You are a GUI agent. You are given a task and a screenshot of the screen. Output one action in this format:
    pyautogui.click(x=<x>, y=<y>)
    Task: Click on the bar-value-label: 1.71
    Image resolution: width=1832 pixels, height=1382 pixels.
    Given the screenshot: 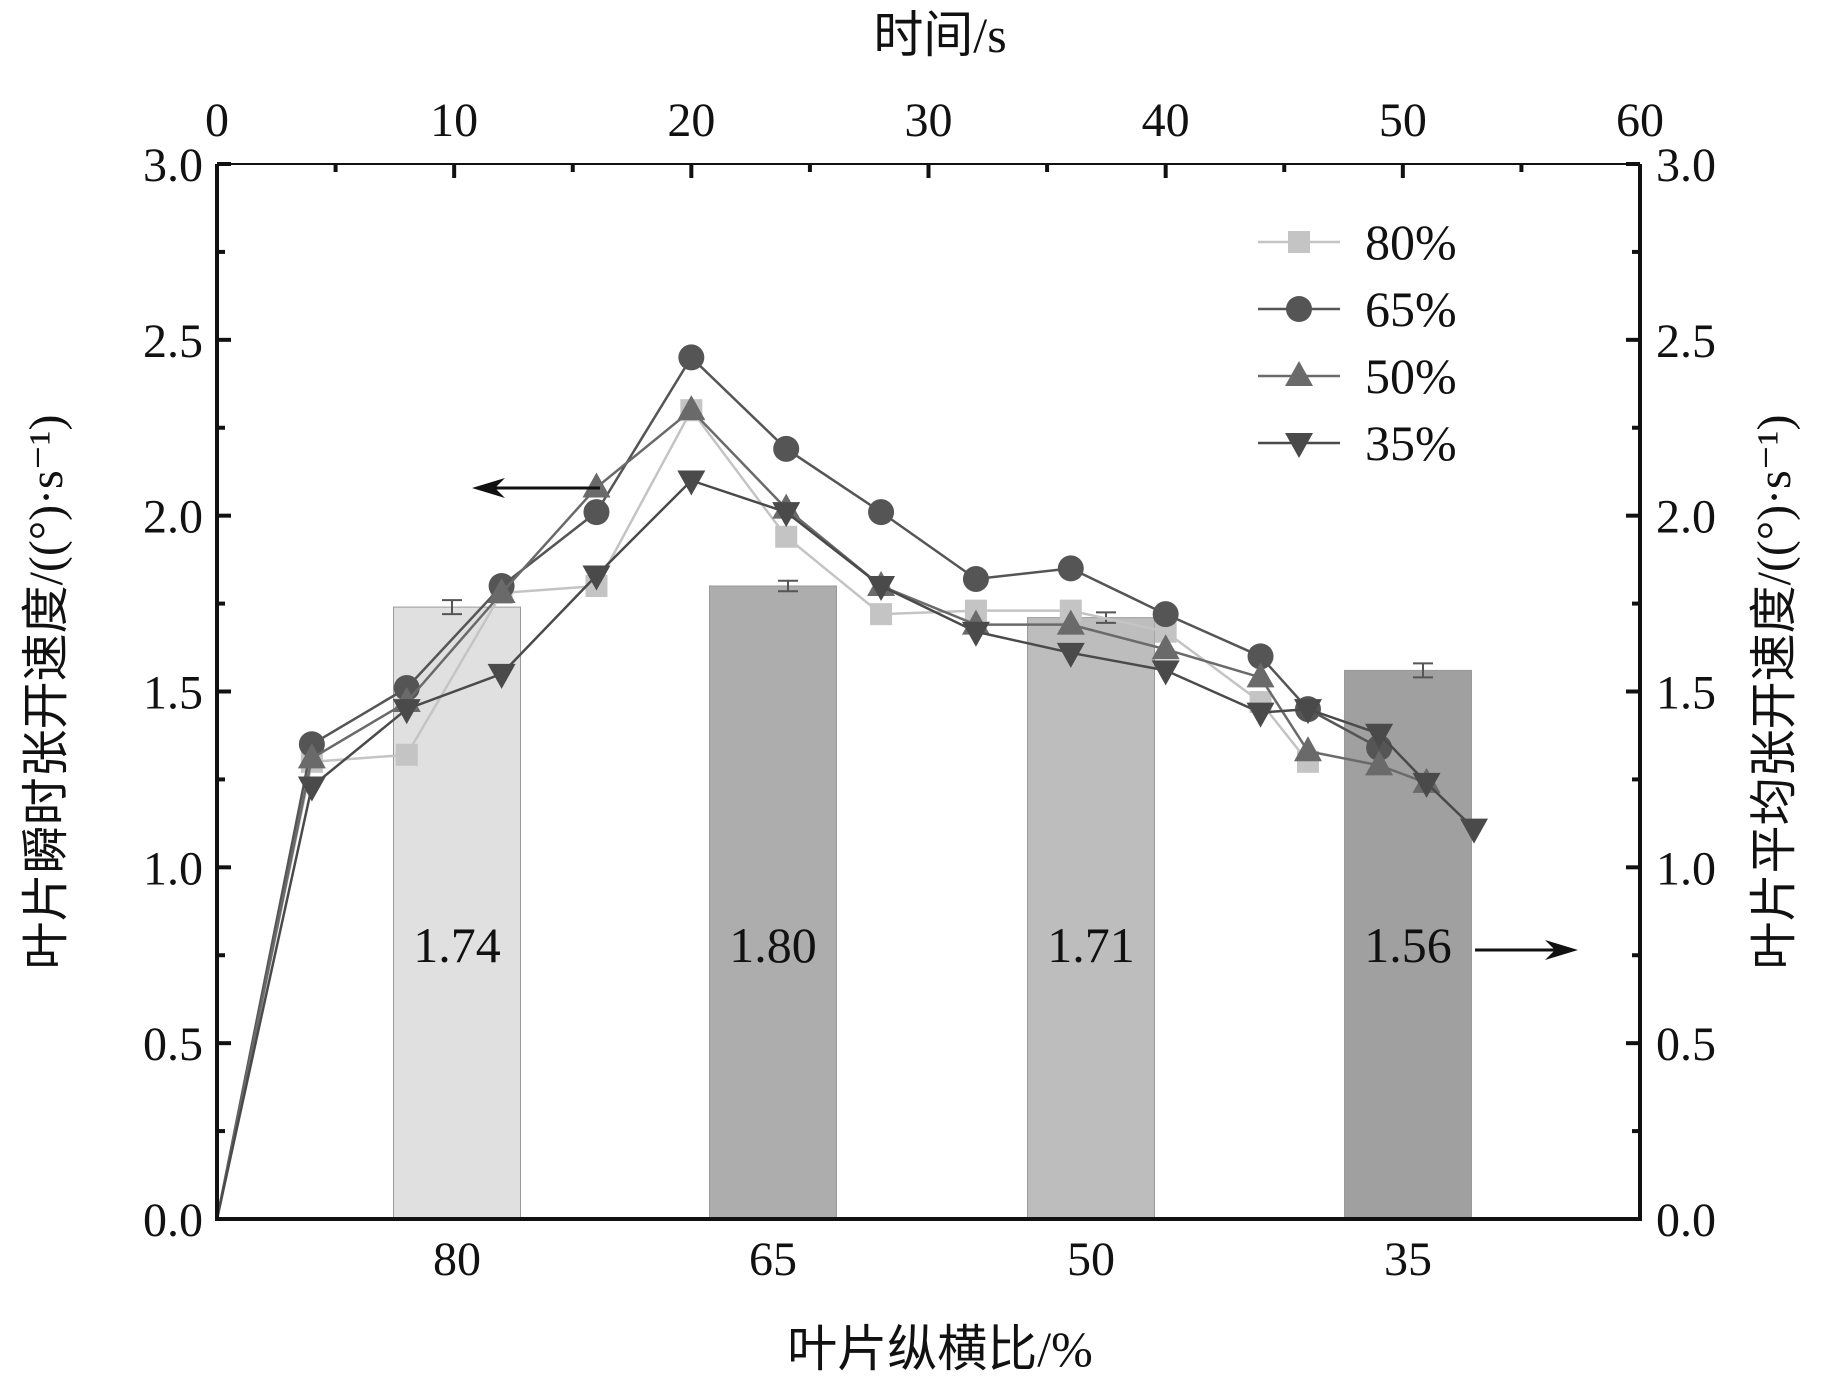 What is the action you would take?
    pyautogui.click(x=1091, y=945)
    